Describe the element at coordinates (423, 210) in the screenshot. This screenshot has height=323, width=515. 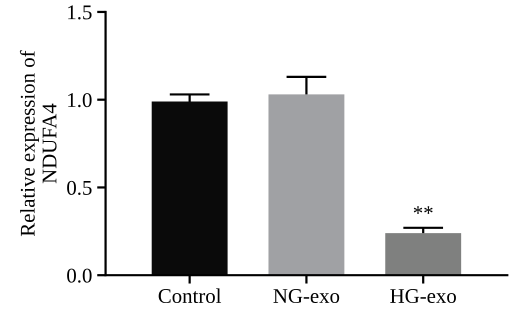
I see `annotation: **` at that location.